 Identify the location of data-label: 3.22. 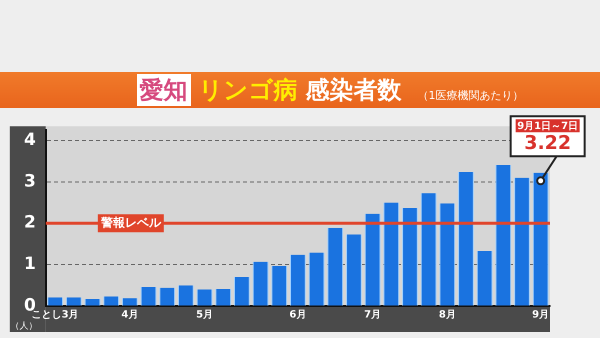
(548, 143).